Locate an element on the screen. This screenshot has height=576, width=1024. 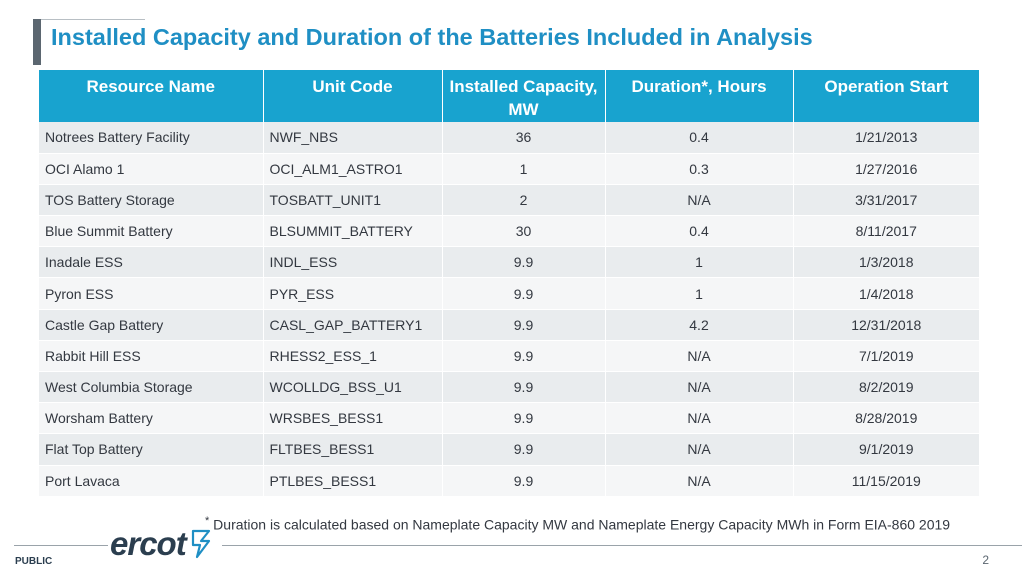
cell-installed-capacity: 30 is located at coordinates (524, 231).